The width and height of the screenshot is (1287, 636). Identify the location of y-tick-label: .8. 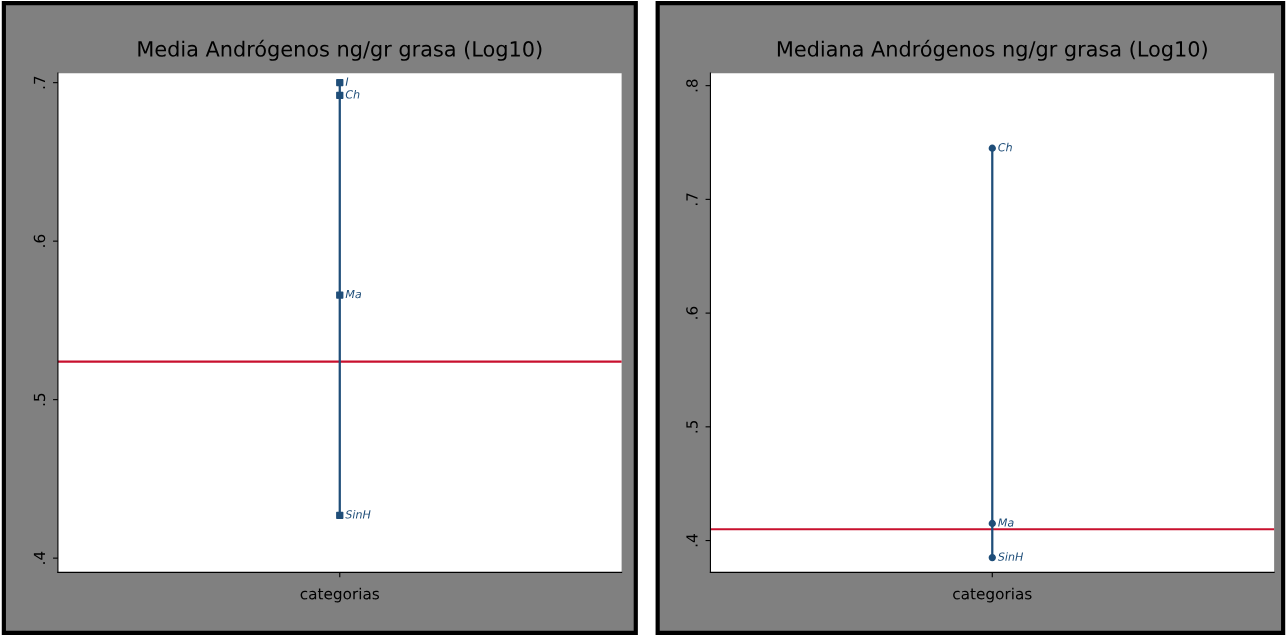
(692, 85).